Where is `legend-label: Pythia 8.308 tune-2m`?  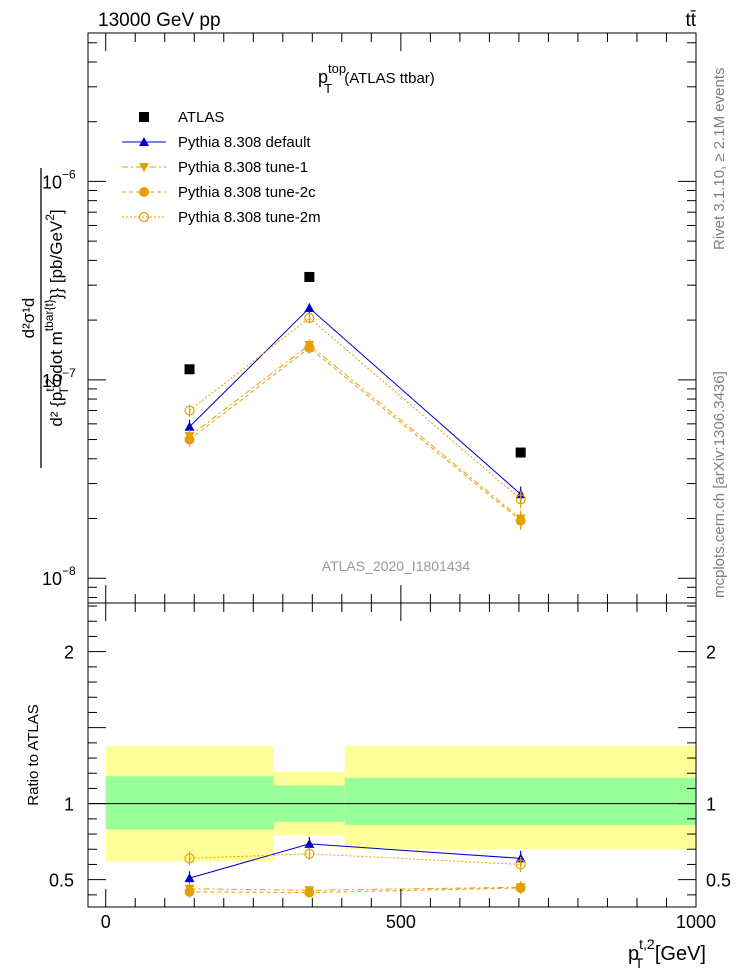
legend-label: Pythia 8.308 tune-2m is located at coordinates (249, 217).